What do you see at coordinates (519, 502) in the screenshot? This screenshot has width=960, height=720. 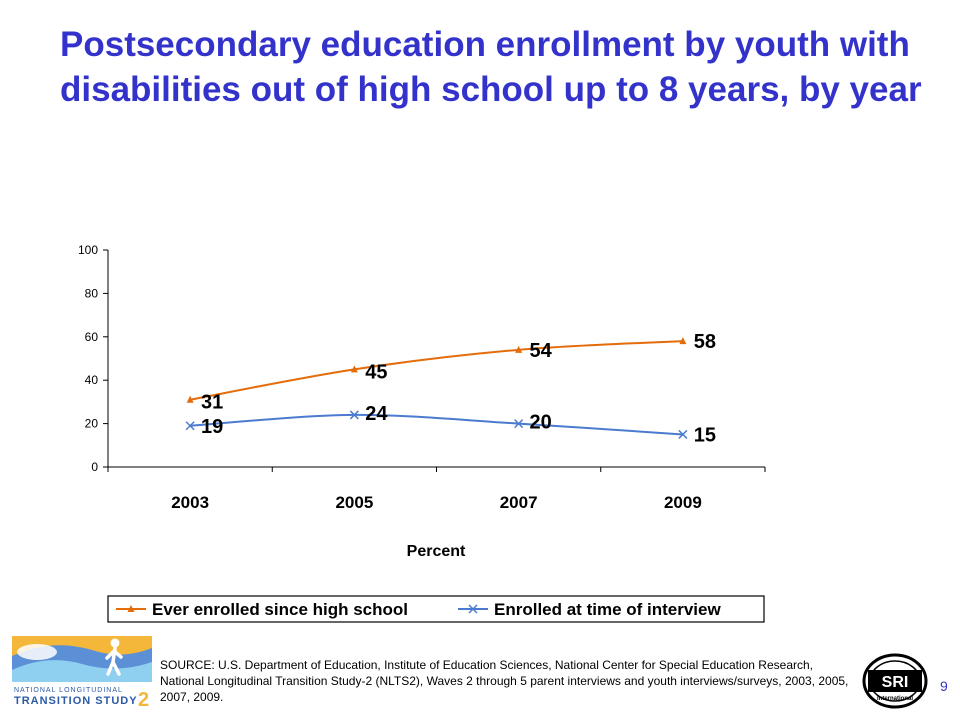 I see `x-tick-label: 2007` at bounding box center [519, 502].